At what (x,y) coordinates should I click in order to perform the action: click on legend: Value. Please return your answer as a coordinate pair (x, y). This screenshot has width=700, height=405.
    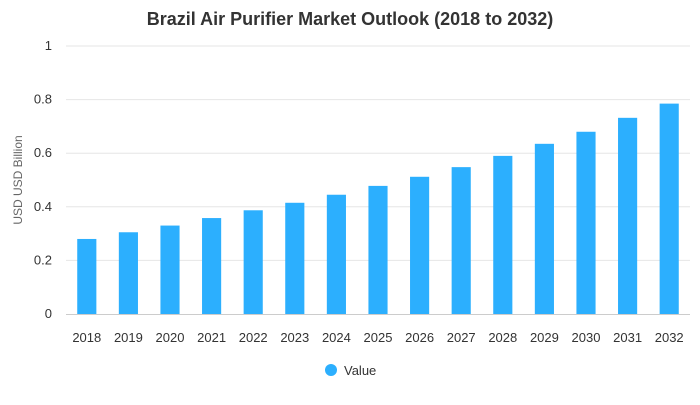
    Looking at the image, I should click on (350, 370).